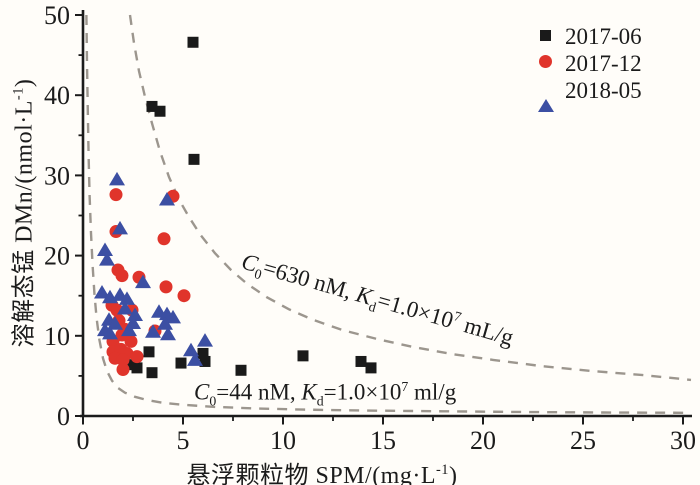  What do you see at coordinates (24, 83) in the screenshot?
I see `y-axis-title-close: )` at bounding box center [24, 83].